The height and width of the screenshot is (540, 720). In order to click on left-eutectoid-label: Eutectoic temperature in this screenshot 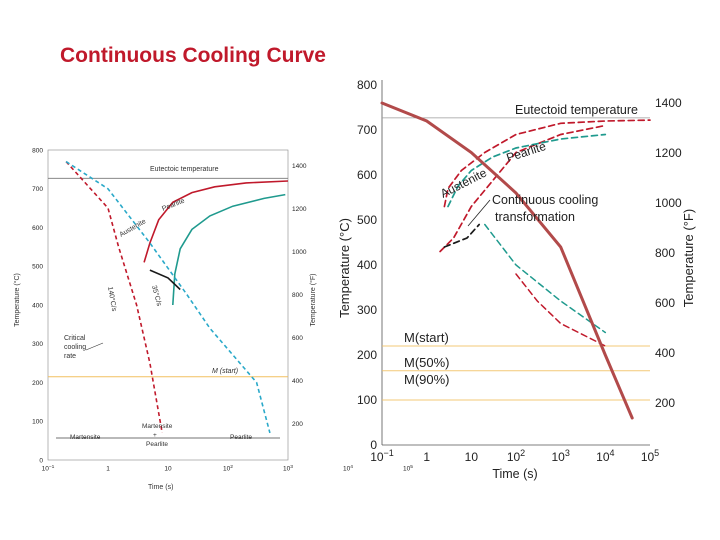, I will do `click(184, 169)`.